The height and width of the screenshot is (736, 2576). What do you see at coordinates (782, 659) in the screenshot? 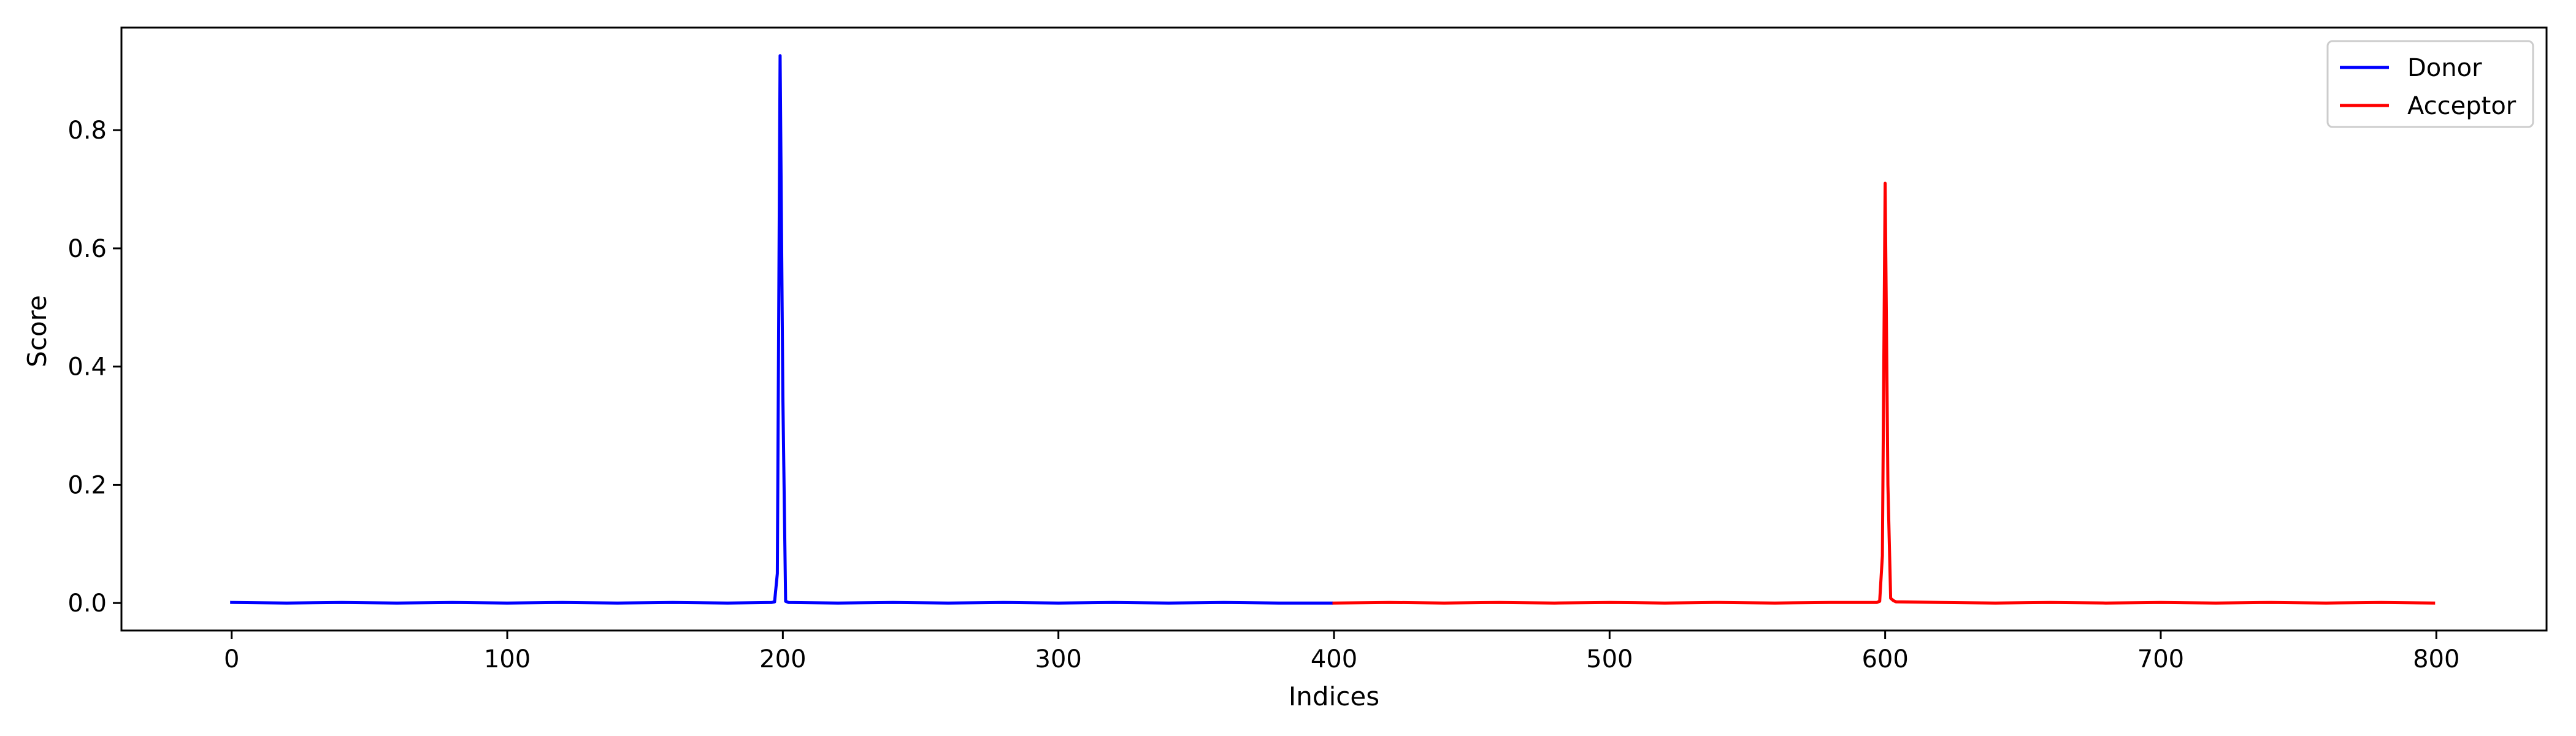
I see `x-tick-label: 200` at bounding box center [782, 659].